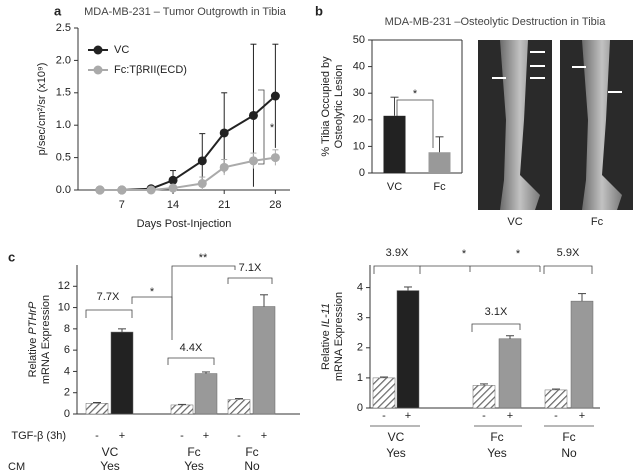 The image size is (633, 470). I want to click on y-tick-label: 2.0, so click(63, 60).